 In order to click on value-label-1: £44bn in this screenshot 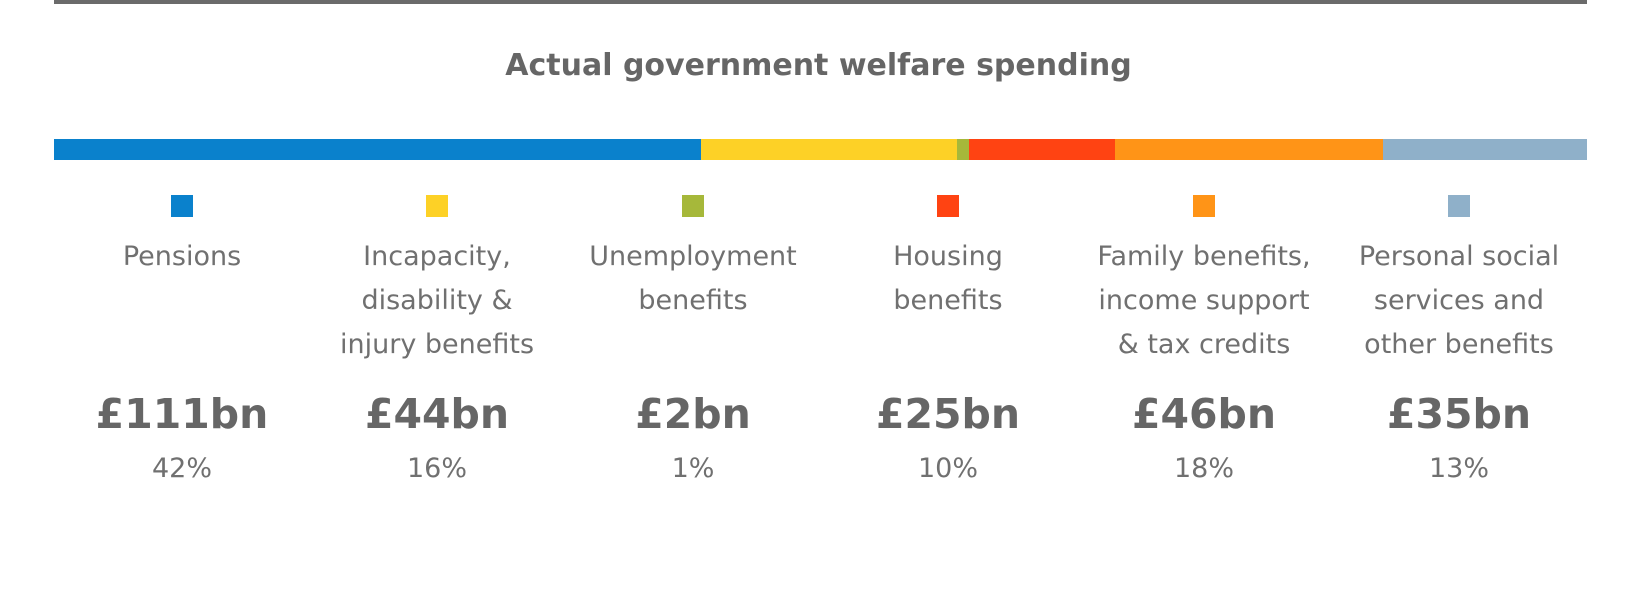, I will do `click(437, 414)`.